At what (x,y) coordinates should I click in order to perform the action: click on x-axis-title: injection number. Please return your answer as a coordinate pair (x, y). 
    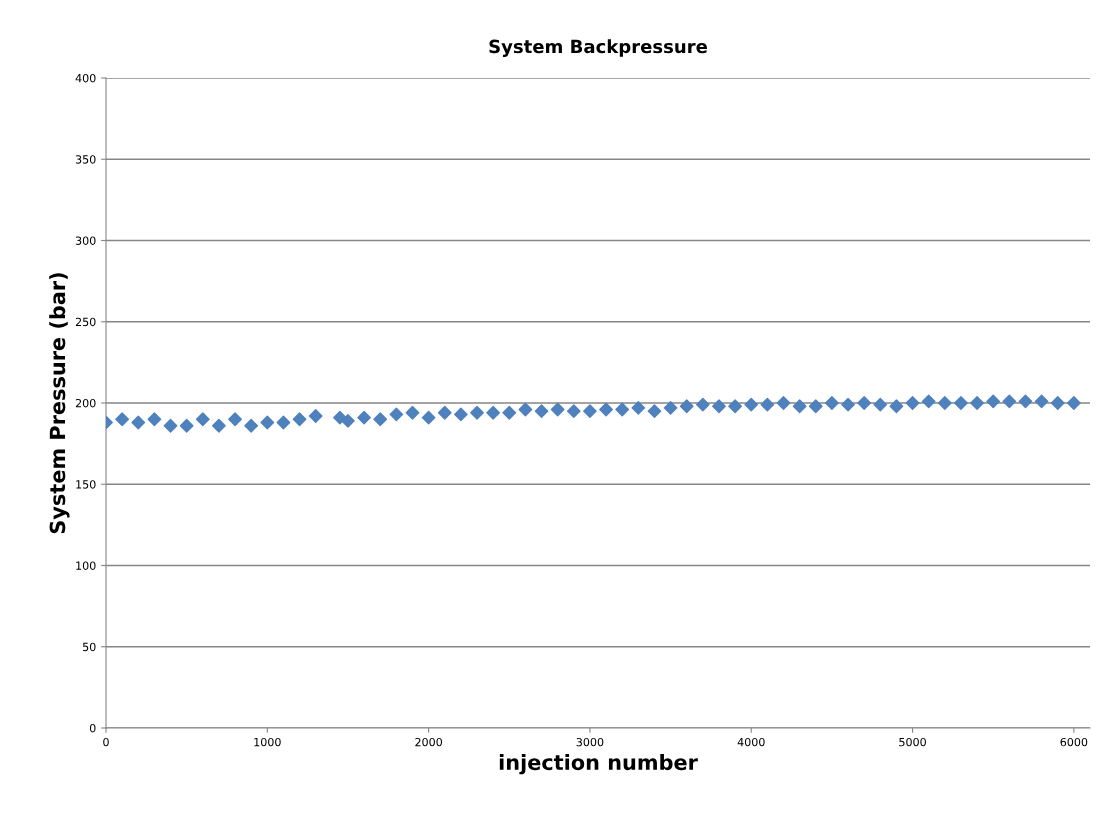
    Looking at the image, I should click on (598, 764).